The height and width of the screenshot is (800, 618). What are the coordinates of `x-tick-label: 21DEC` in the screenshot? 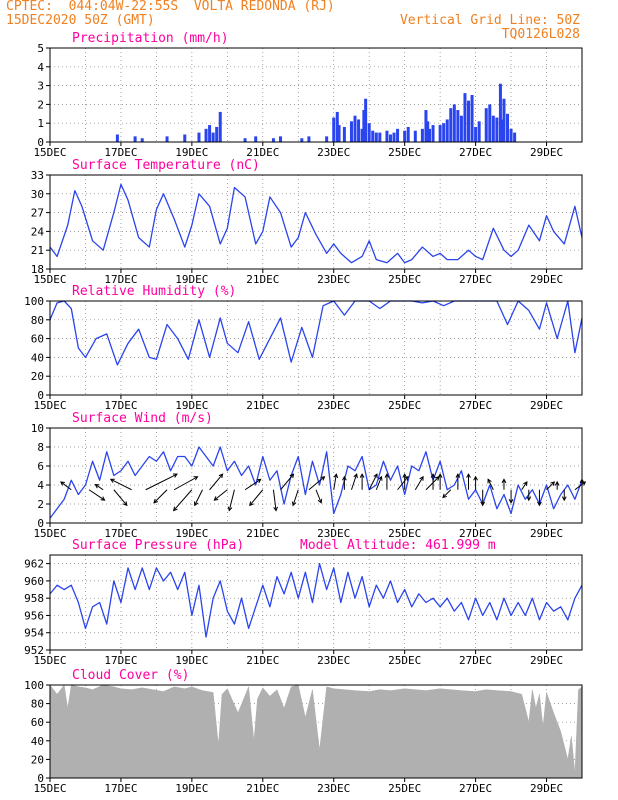 It's located at (262, 405).